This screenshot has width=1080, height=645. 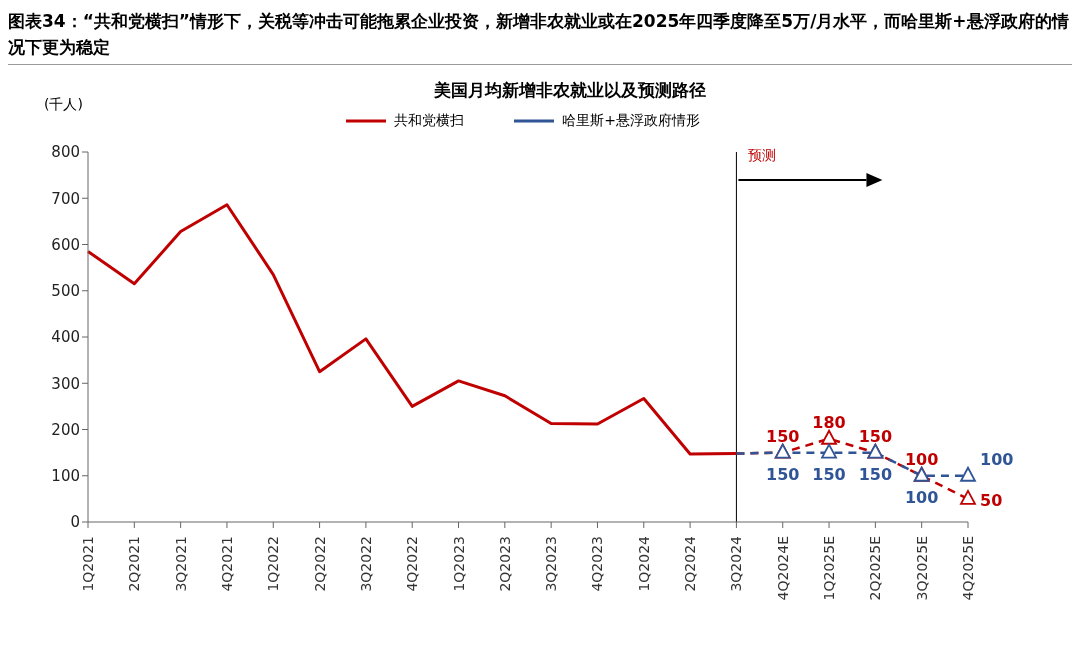 What do you see at coordinates (134, 564) in the screenshot?
I see `x-tick-label: 2Q2021` at bounding box center [134, 564].